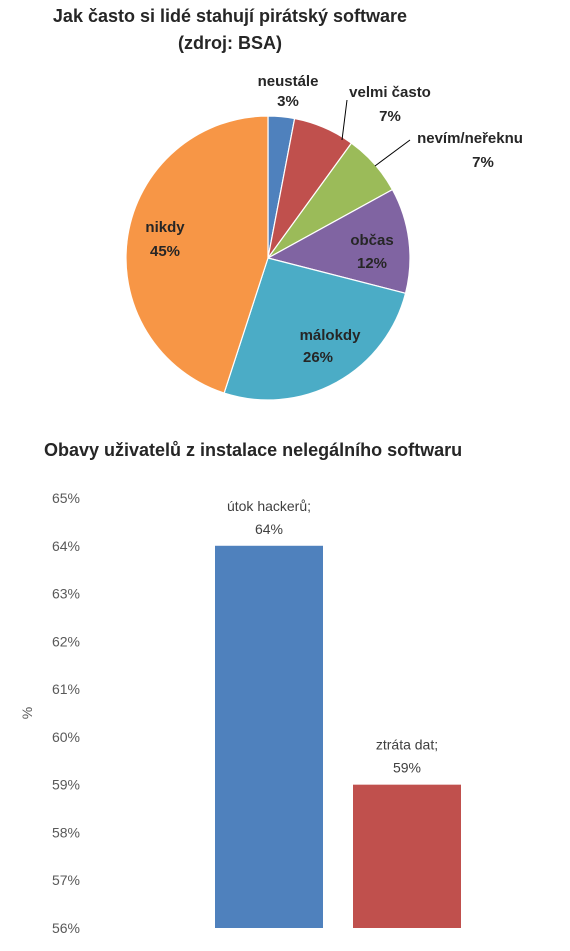 The height and width of the screenshot is (951, 570). What do you see at coordinates (390, 92) in the screenshot?
I see `pie-slice-label-1: velmi často` at bounding box center [390, 92].